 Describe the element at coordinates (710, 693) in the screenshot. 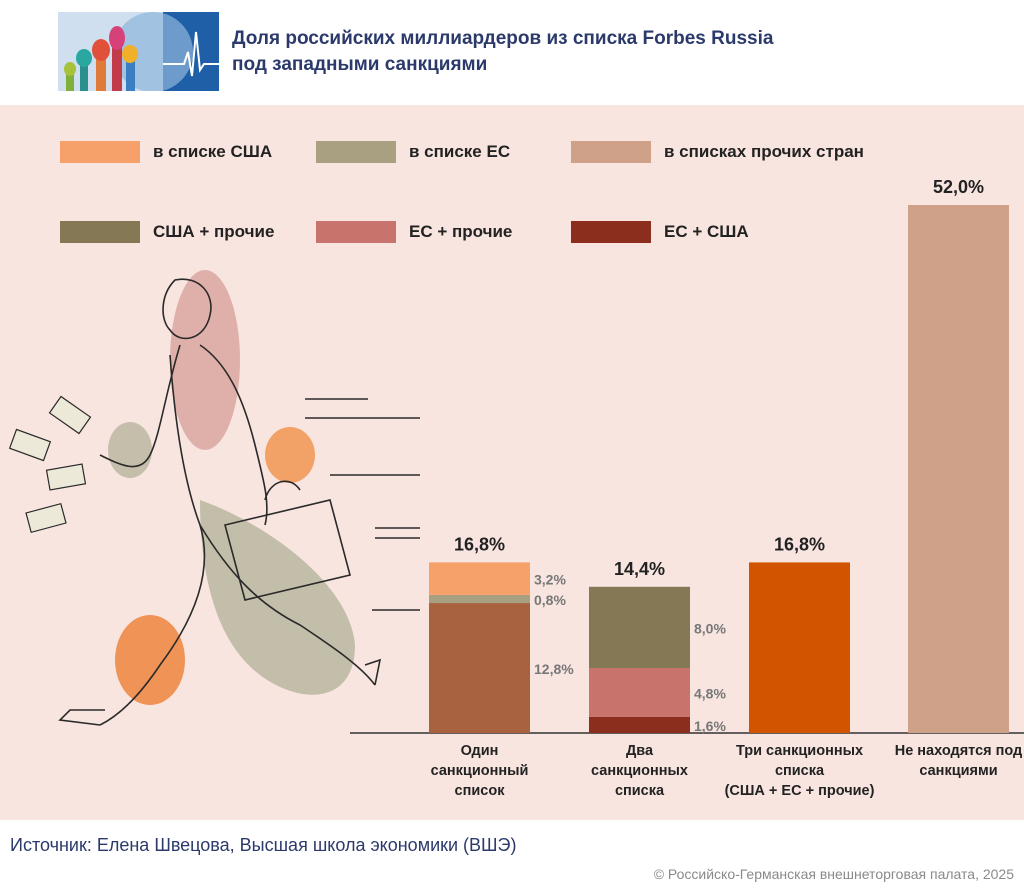

I see `segment-label-1-1: 4,8%` at that location.